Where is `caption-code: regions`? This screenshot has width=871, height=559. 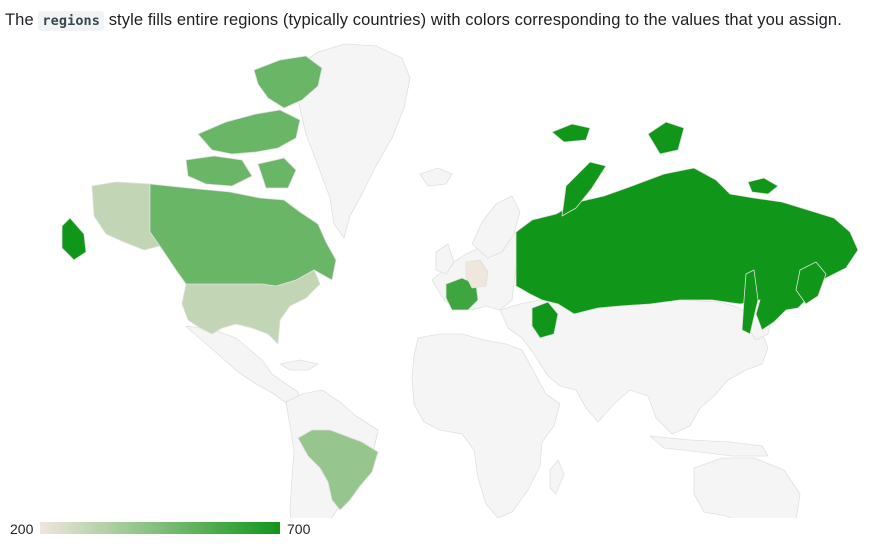
caption-code: regions is located at coordinates (71, 21).